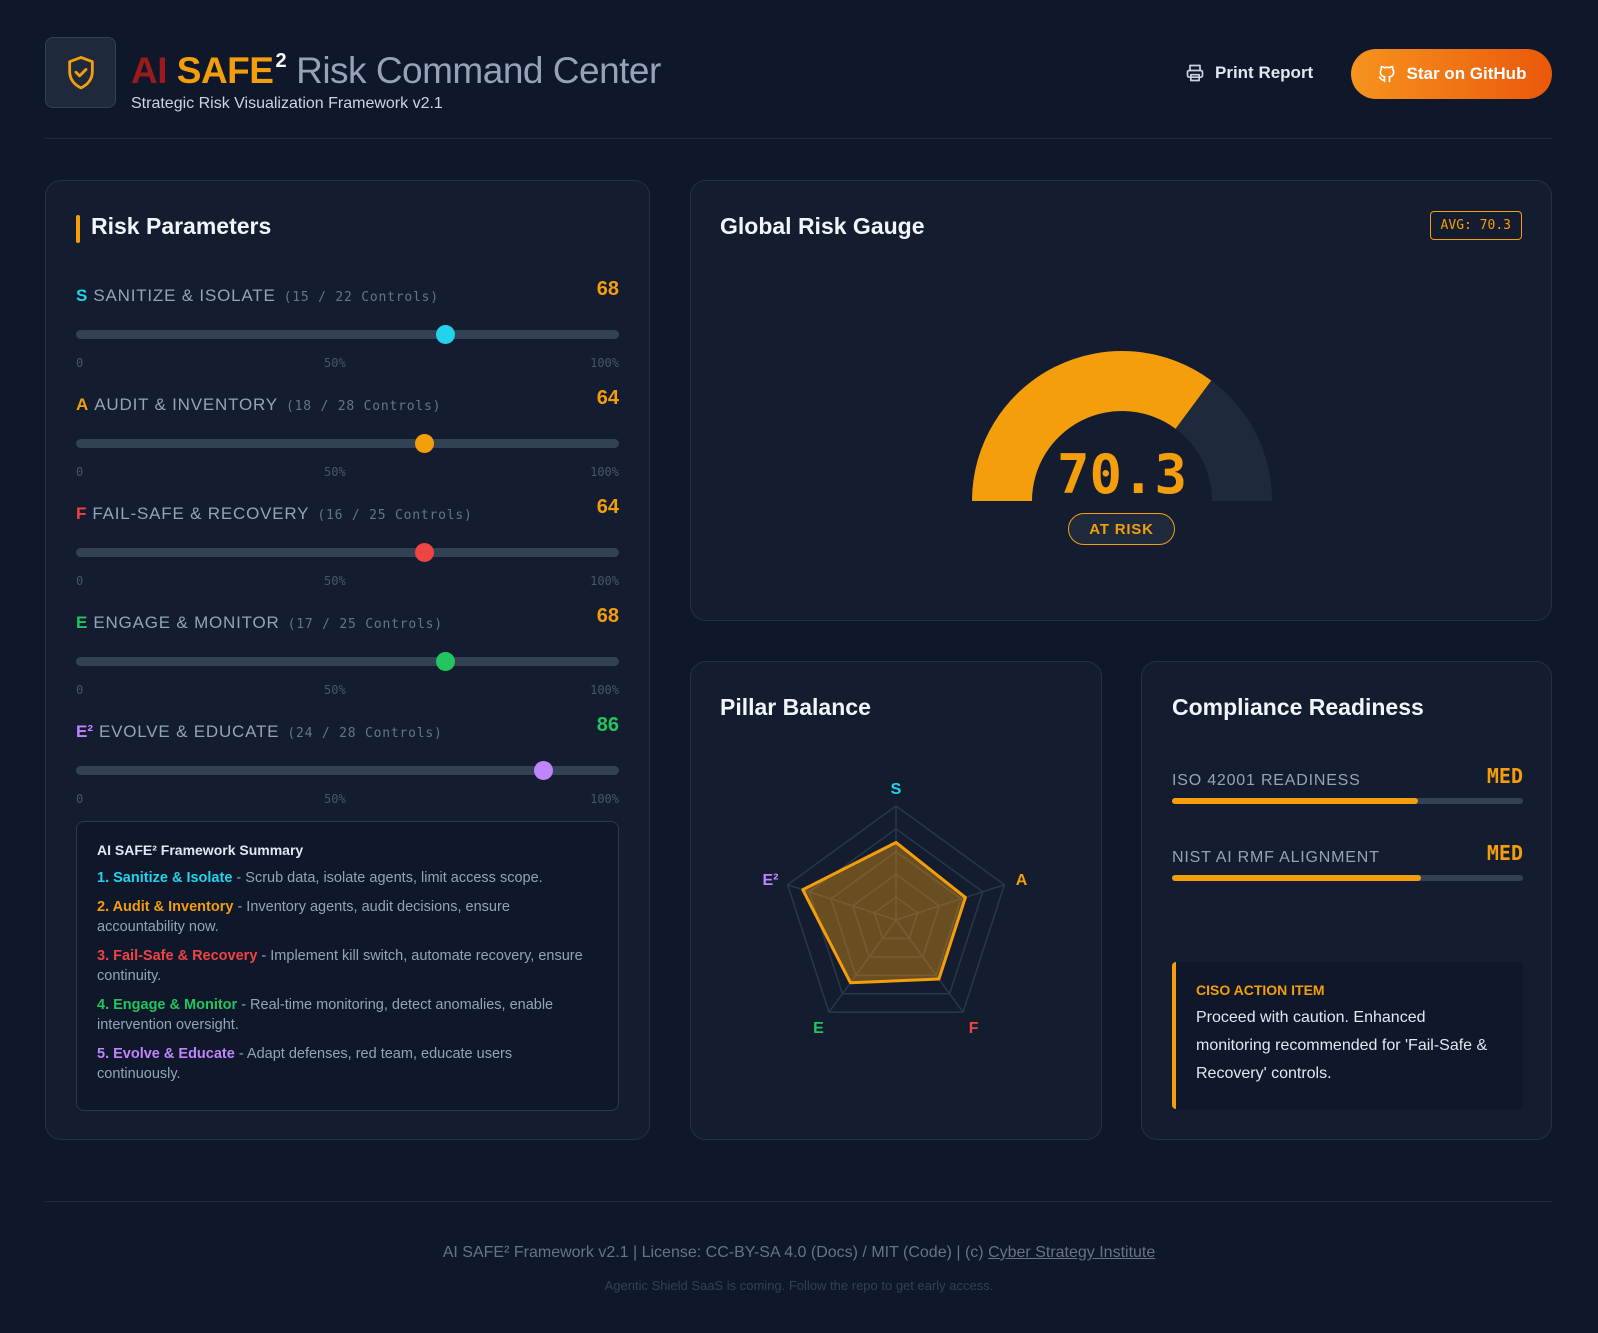 This screenshot has height=1333, width=1598. What do you see at coordinates (189, 731) in the screenshot?
I see `pillar-name: EVOLVE & EDUCATE` at bounding box center [189, 731].